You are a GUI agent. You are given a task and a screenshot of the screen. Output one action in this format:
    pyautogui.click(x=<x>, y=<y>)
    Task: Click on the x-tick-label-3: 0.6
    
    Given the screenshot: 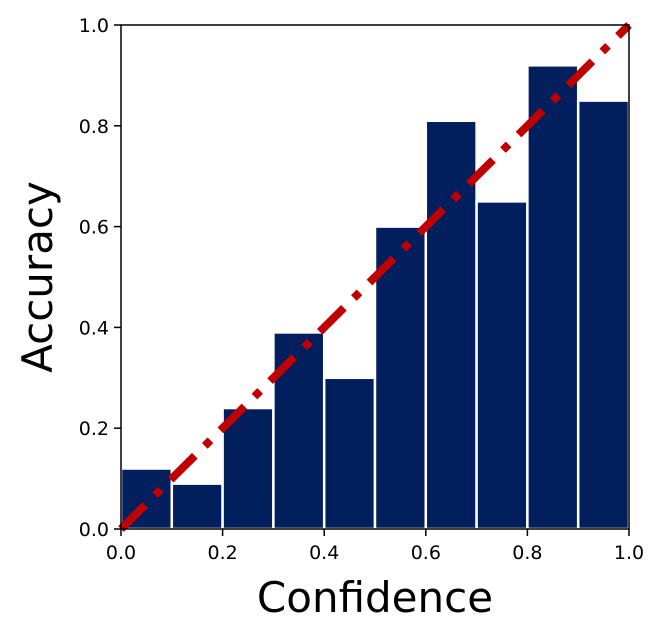 What is the action you would take?
    pyautogui.click(x=426, y=553)
    